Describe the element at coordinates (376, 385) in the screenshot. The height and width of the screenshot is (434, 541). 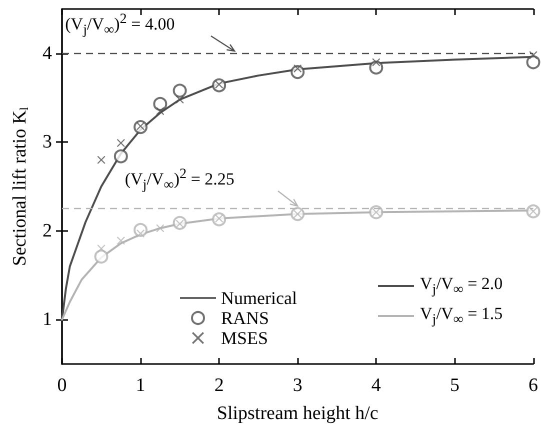
I see `x-tick-label: 4` at that location.